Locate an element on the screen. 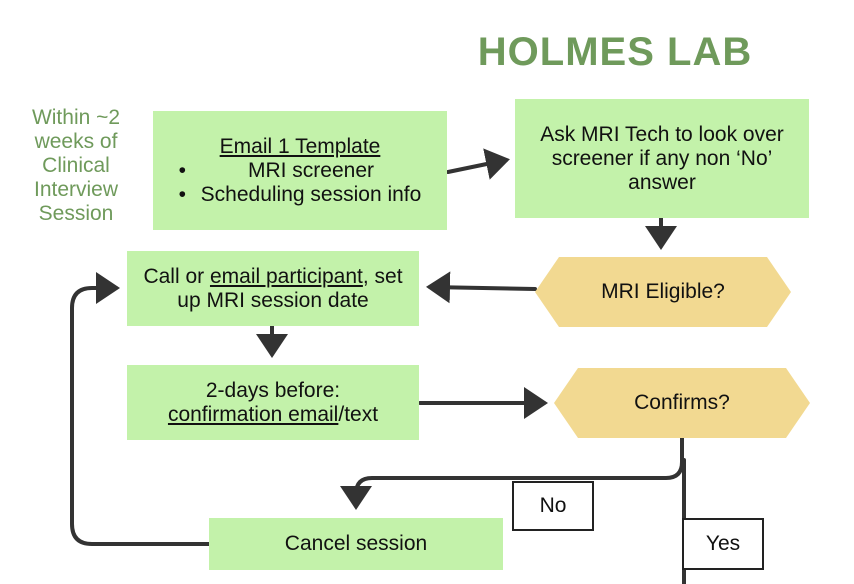 The height and width of the screenshot is (584, 854). confirmation-line1: 2-days before: is located at coordinates (273, 390).